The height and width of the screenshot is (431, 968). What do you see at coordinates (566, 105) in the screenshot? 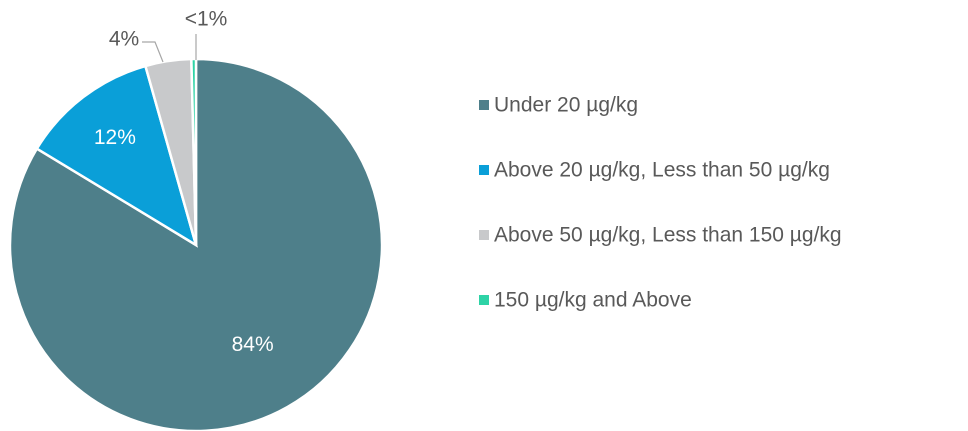
I see `legend-label: Under 20 µg/kg` at bounding box center [566, 105].